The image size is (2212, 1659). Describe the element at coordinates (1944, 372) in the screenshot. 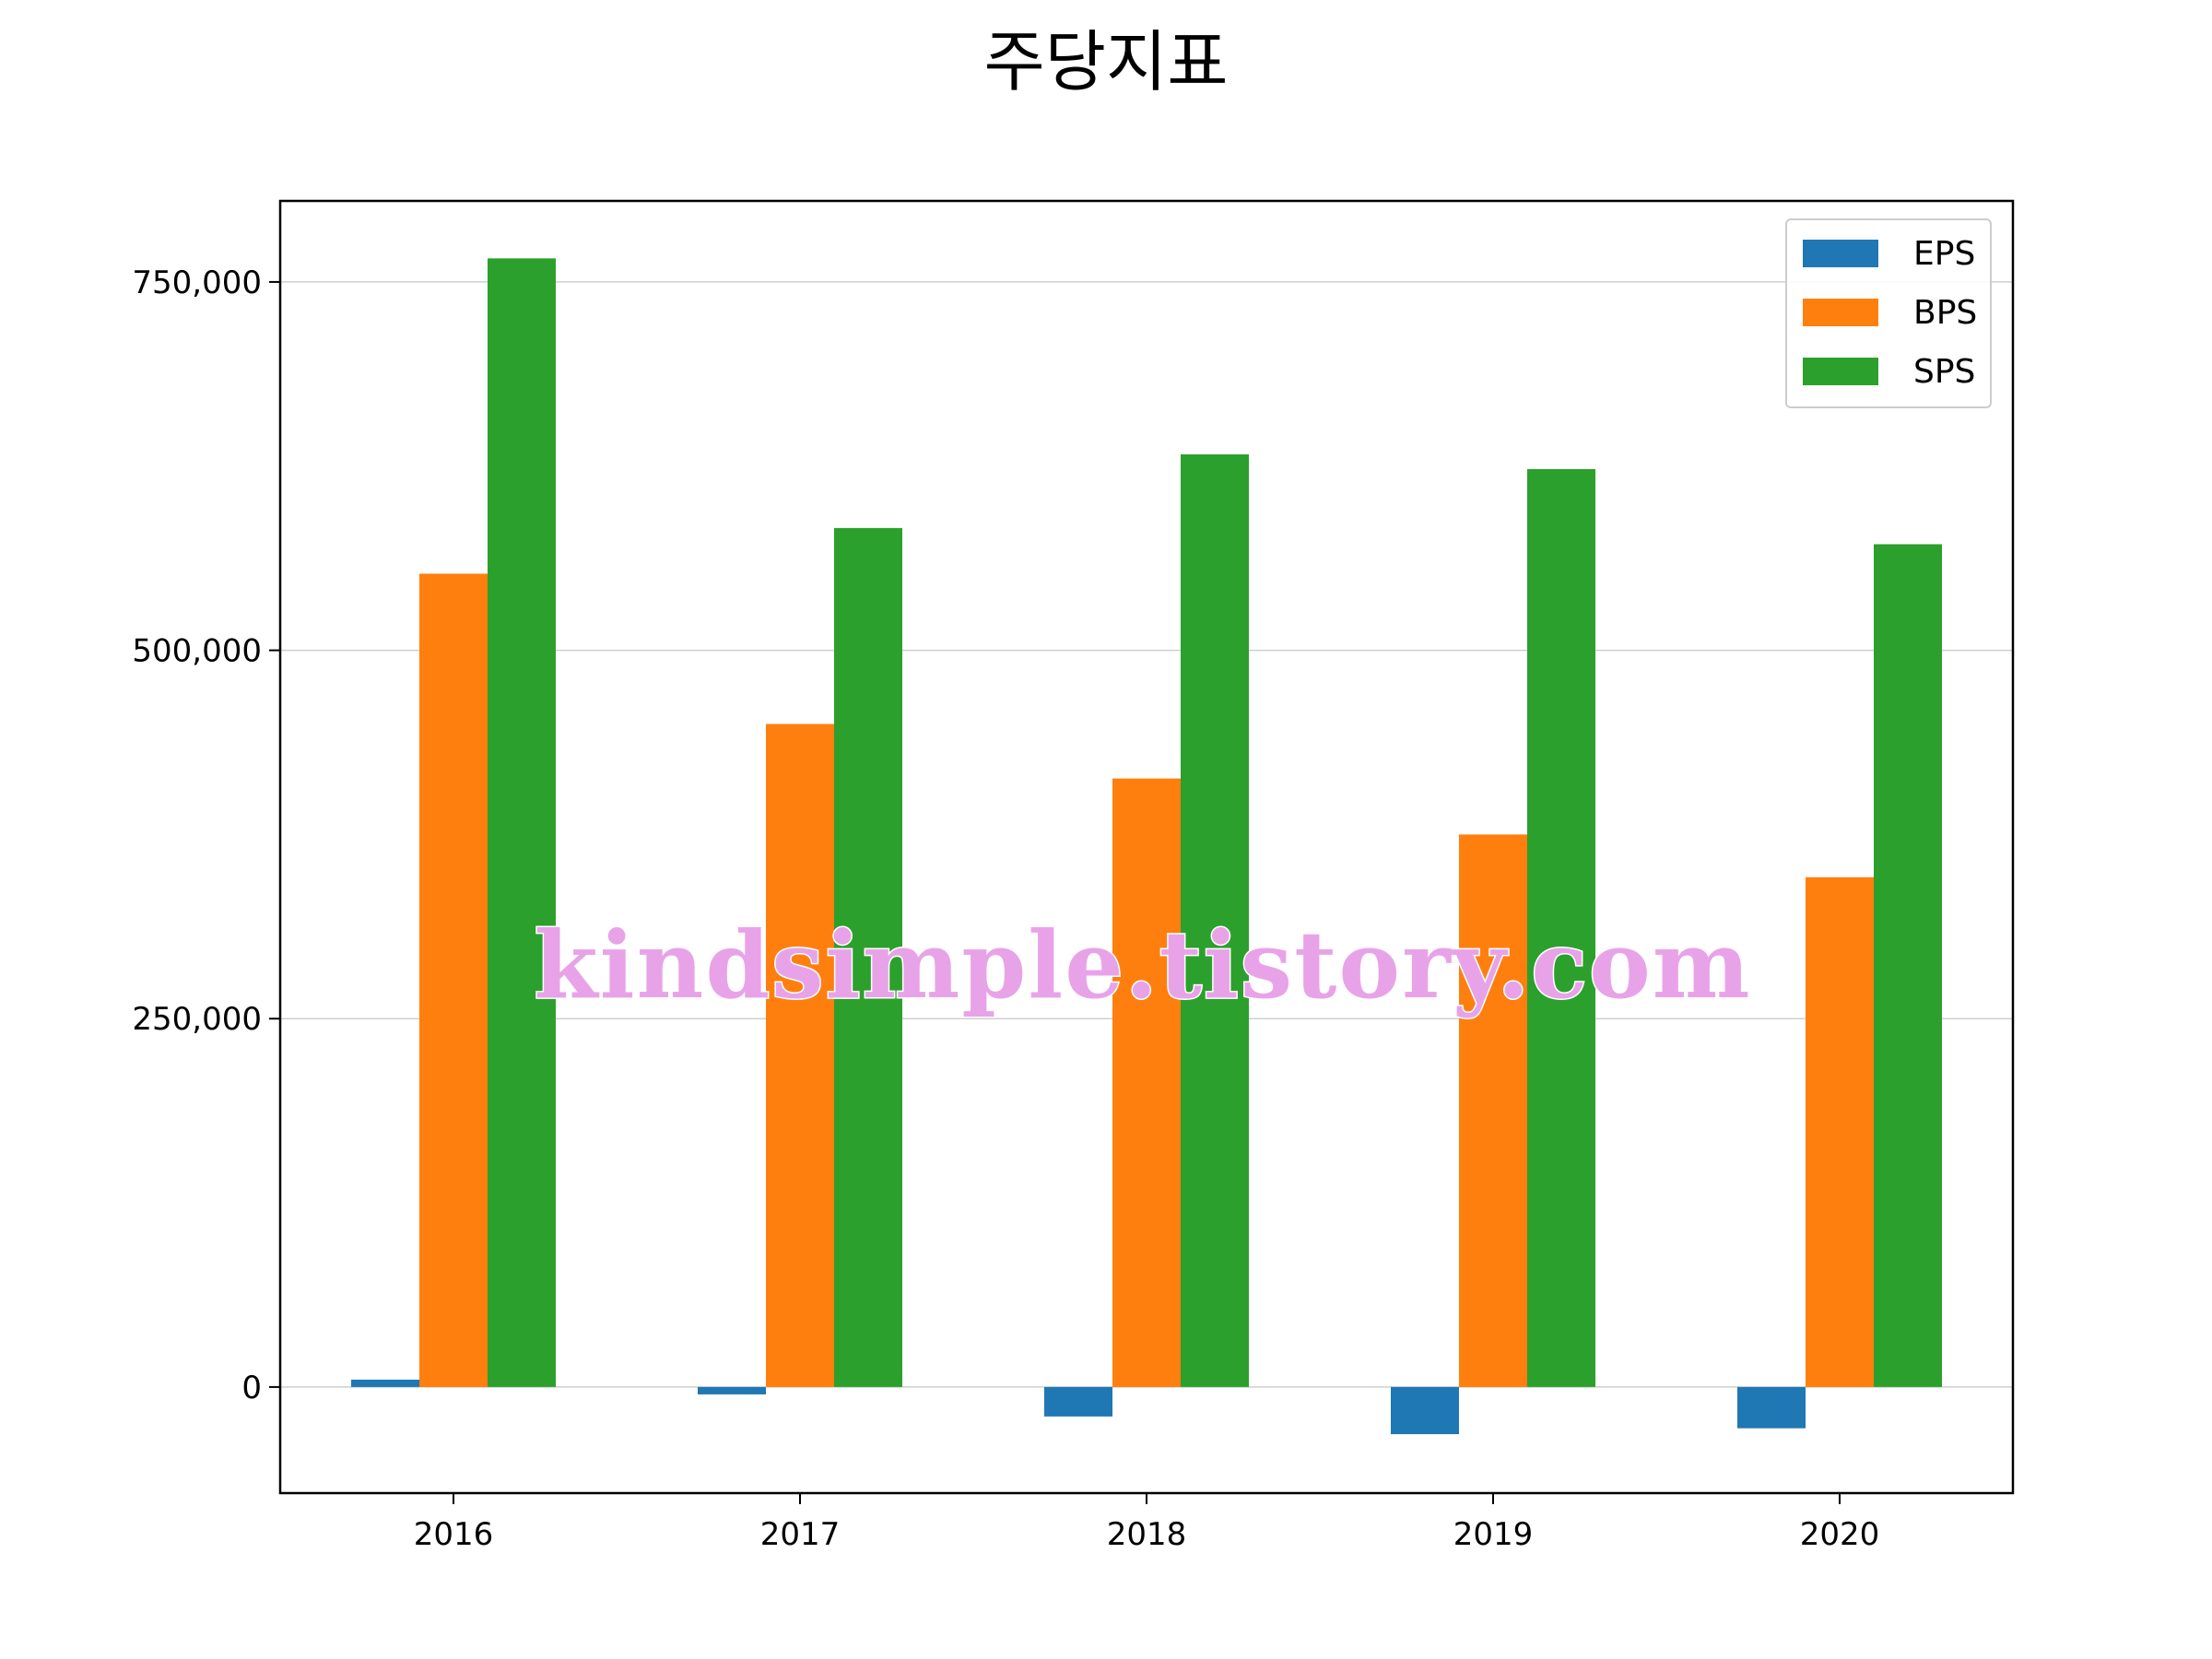

I see `legend-label-sps: SPS` at that location.